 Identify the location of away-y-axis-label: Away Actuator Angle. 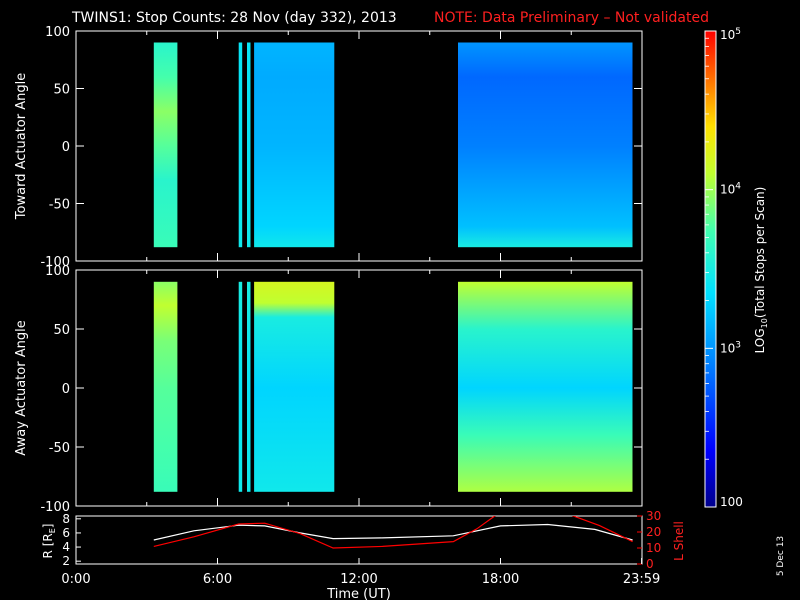
(21, 387).